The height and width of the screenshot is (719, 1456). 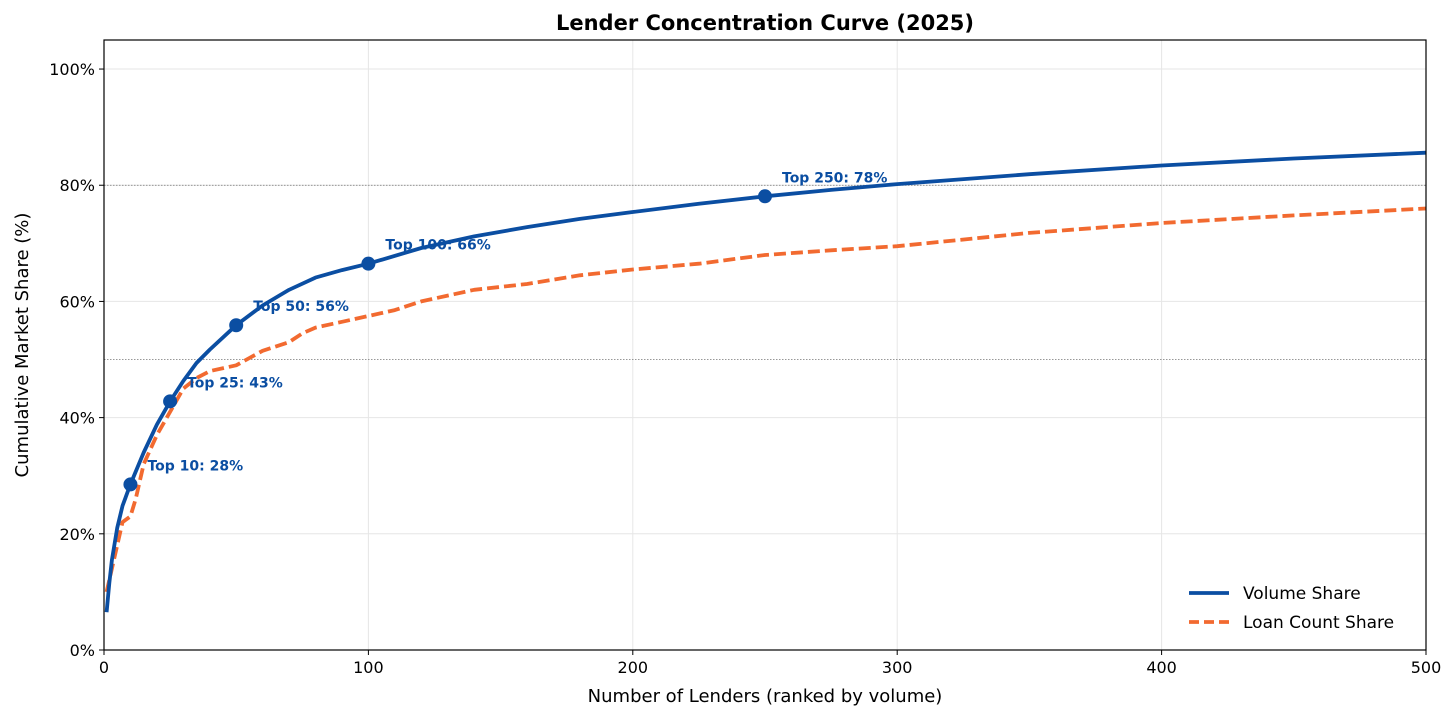 What do you see at coordinates (235, 383) in the screenshot?
I see `annotation-label: Top 25: 43%` at bounding box center [235, 383].